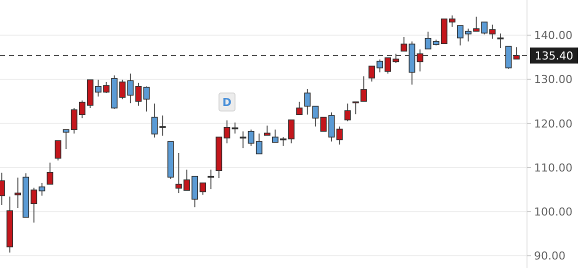 This screenshot has height=268, width=580. Describe the element at coordinates (553, 79) in the screenshot. I see `y-tick-label: 130.00` at that location.